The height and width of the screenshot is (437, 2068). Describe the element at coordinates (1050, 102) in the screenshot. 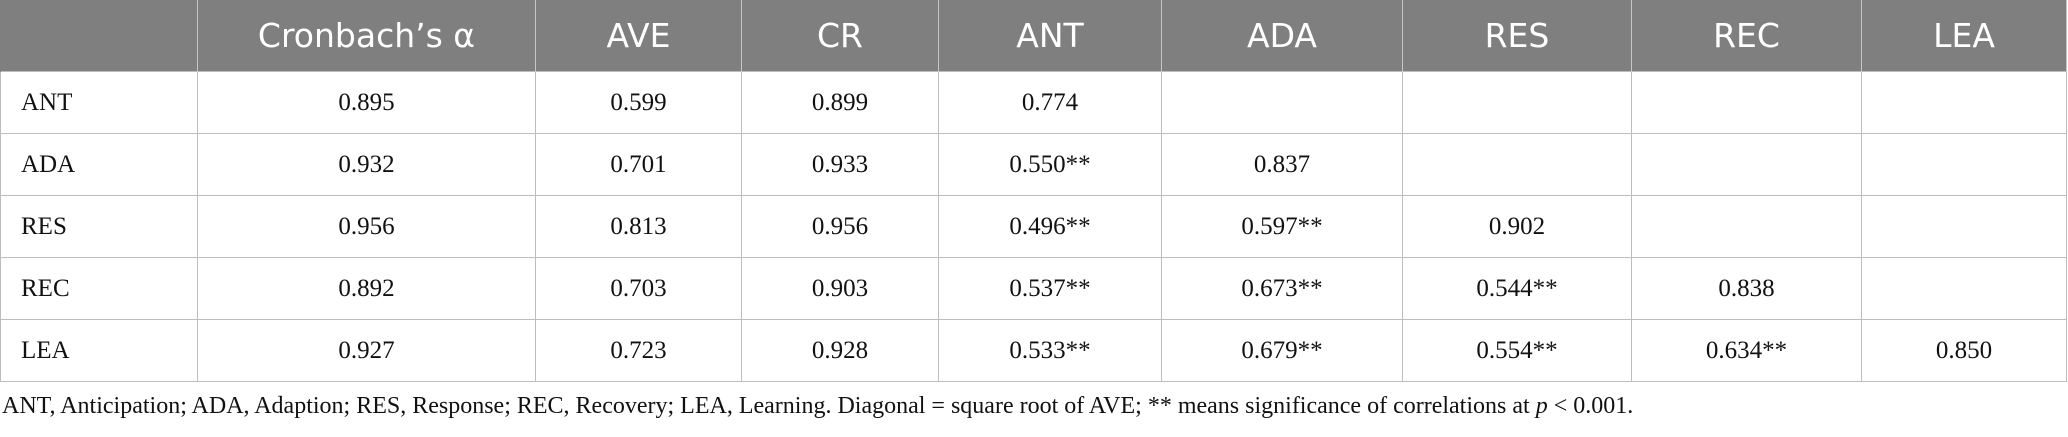

I see `table-cell: 0.774` at that location.